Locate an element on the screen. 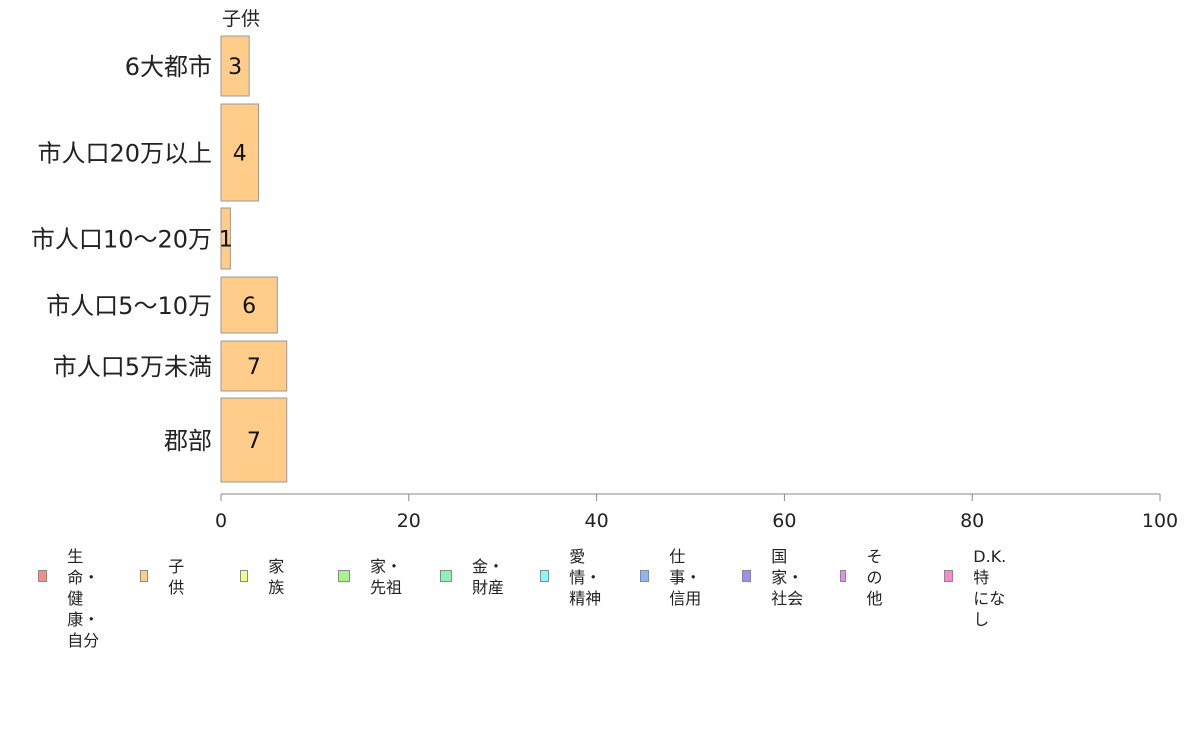 Image resolution: width=1188 pixels, height=736 pixels. x-tick-label: 60 is located at coordinates (784, 521).